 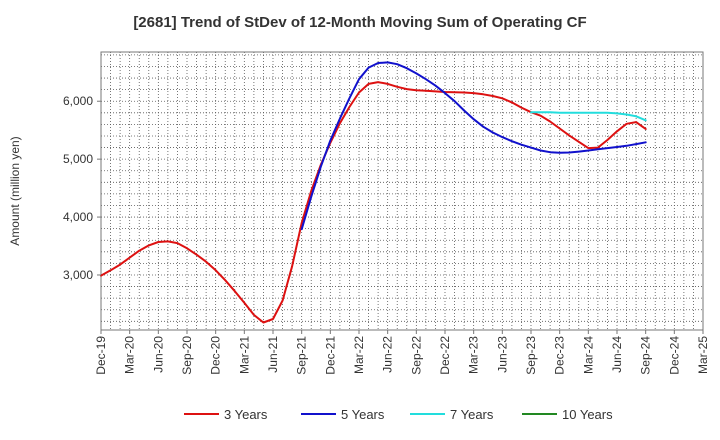 What do you see at coordinates (302, 355) in the screenshot?
I see `x-tick-label: Sep-21` at bounding box center [302, 355].